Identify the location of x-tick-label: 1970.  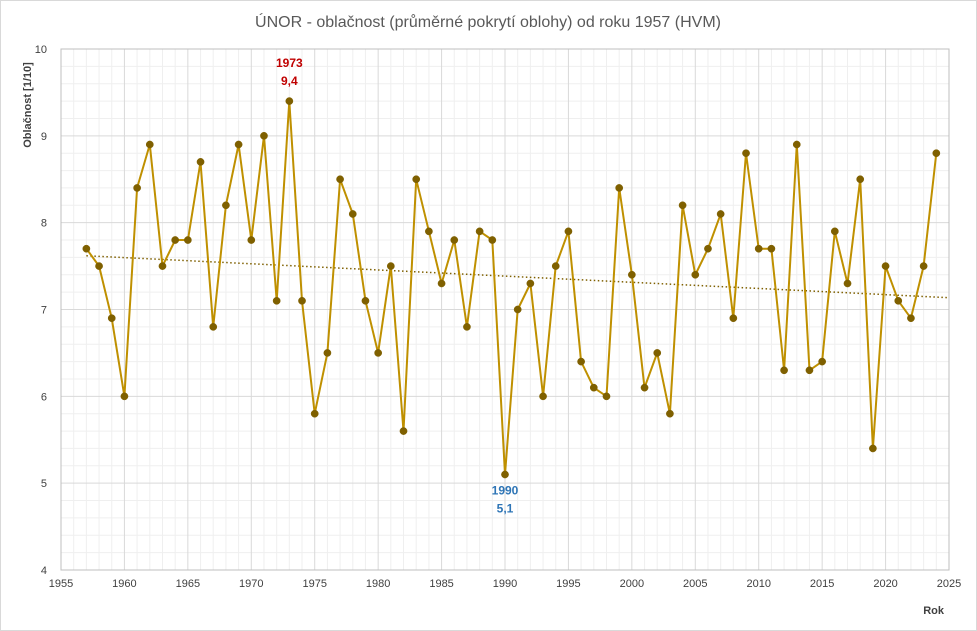
(251, 584).